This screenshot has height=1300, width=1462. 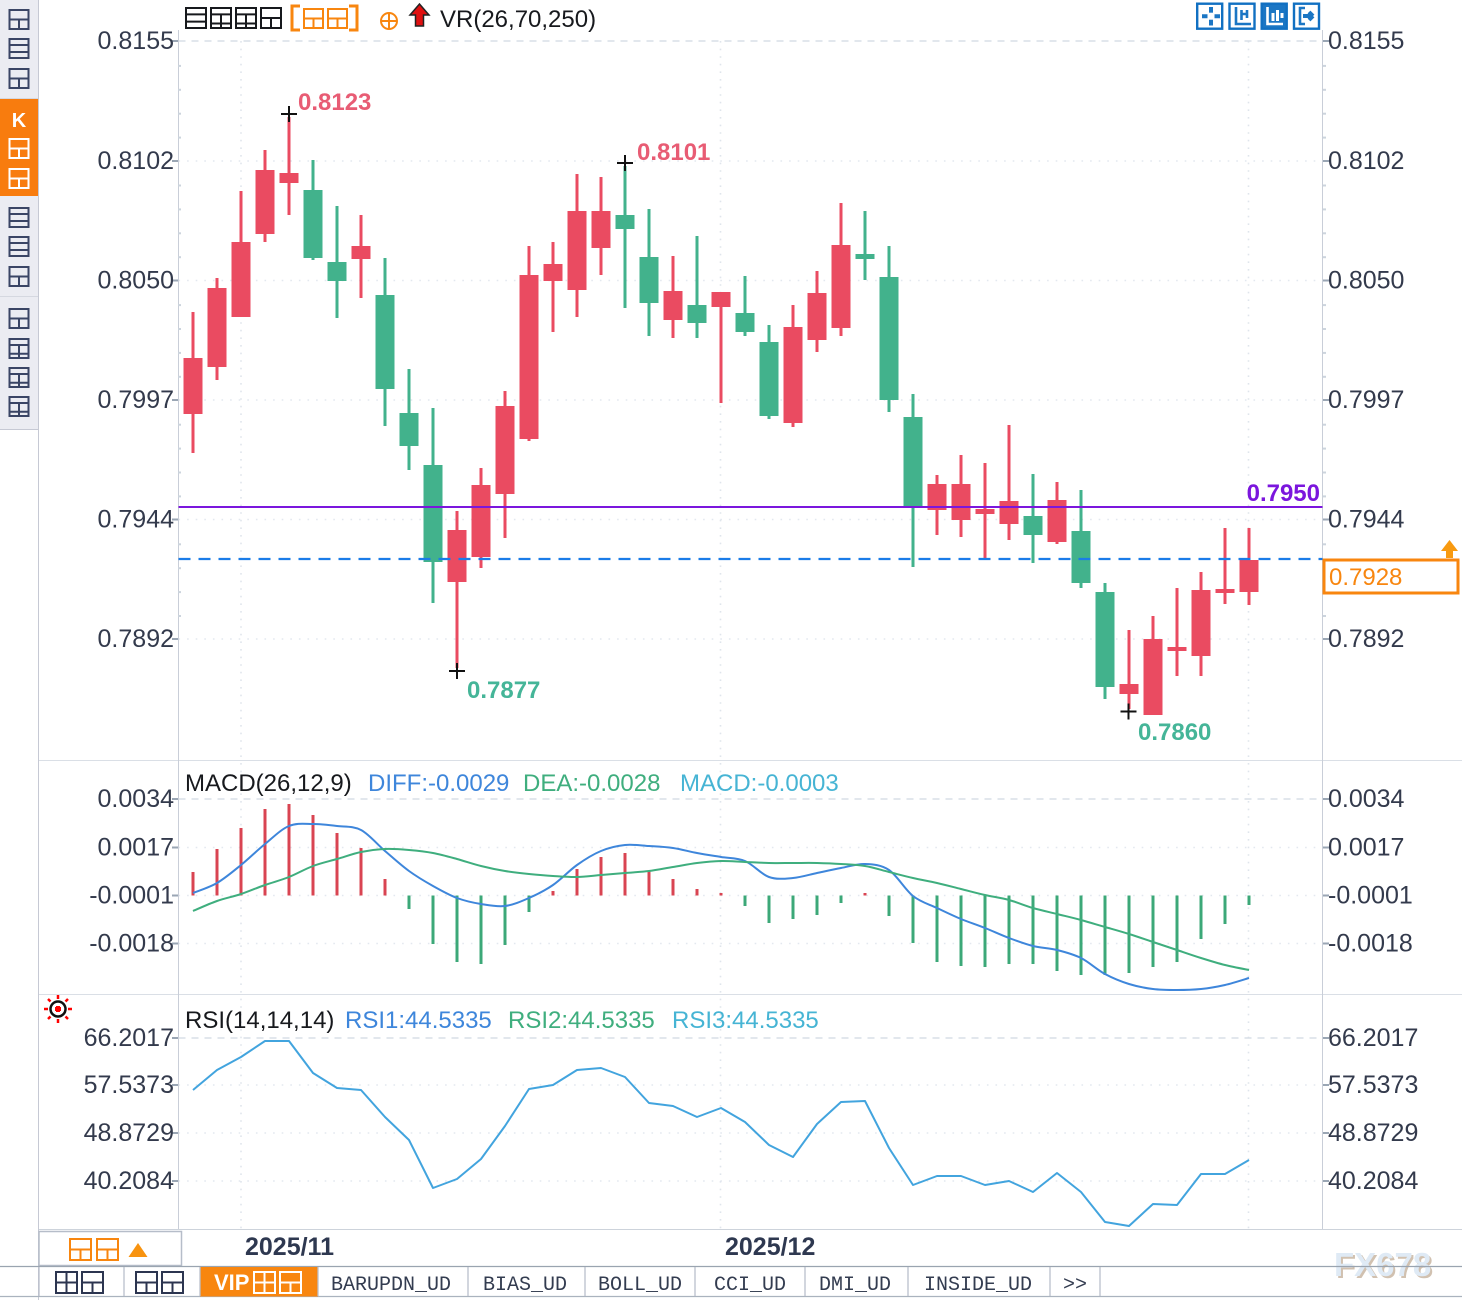 What do you see at coordinates (1174, 732) in the screenshot?
I see `svg-text: 0.7860` at bounding box center [1174, 732].